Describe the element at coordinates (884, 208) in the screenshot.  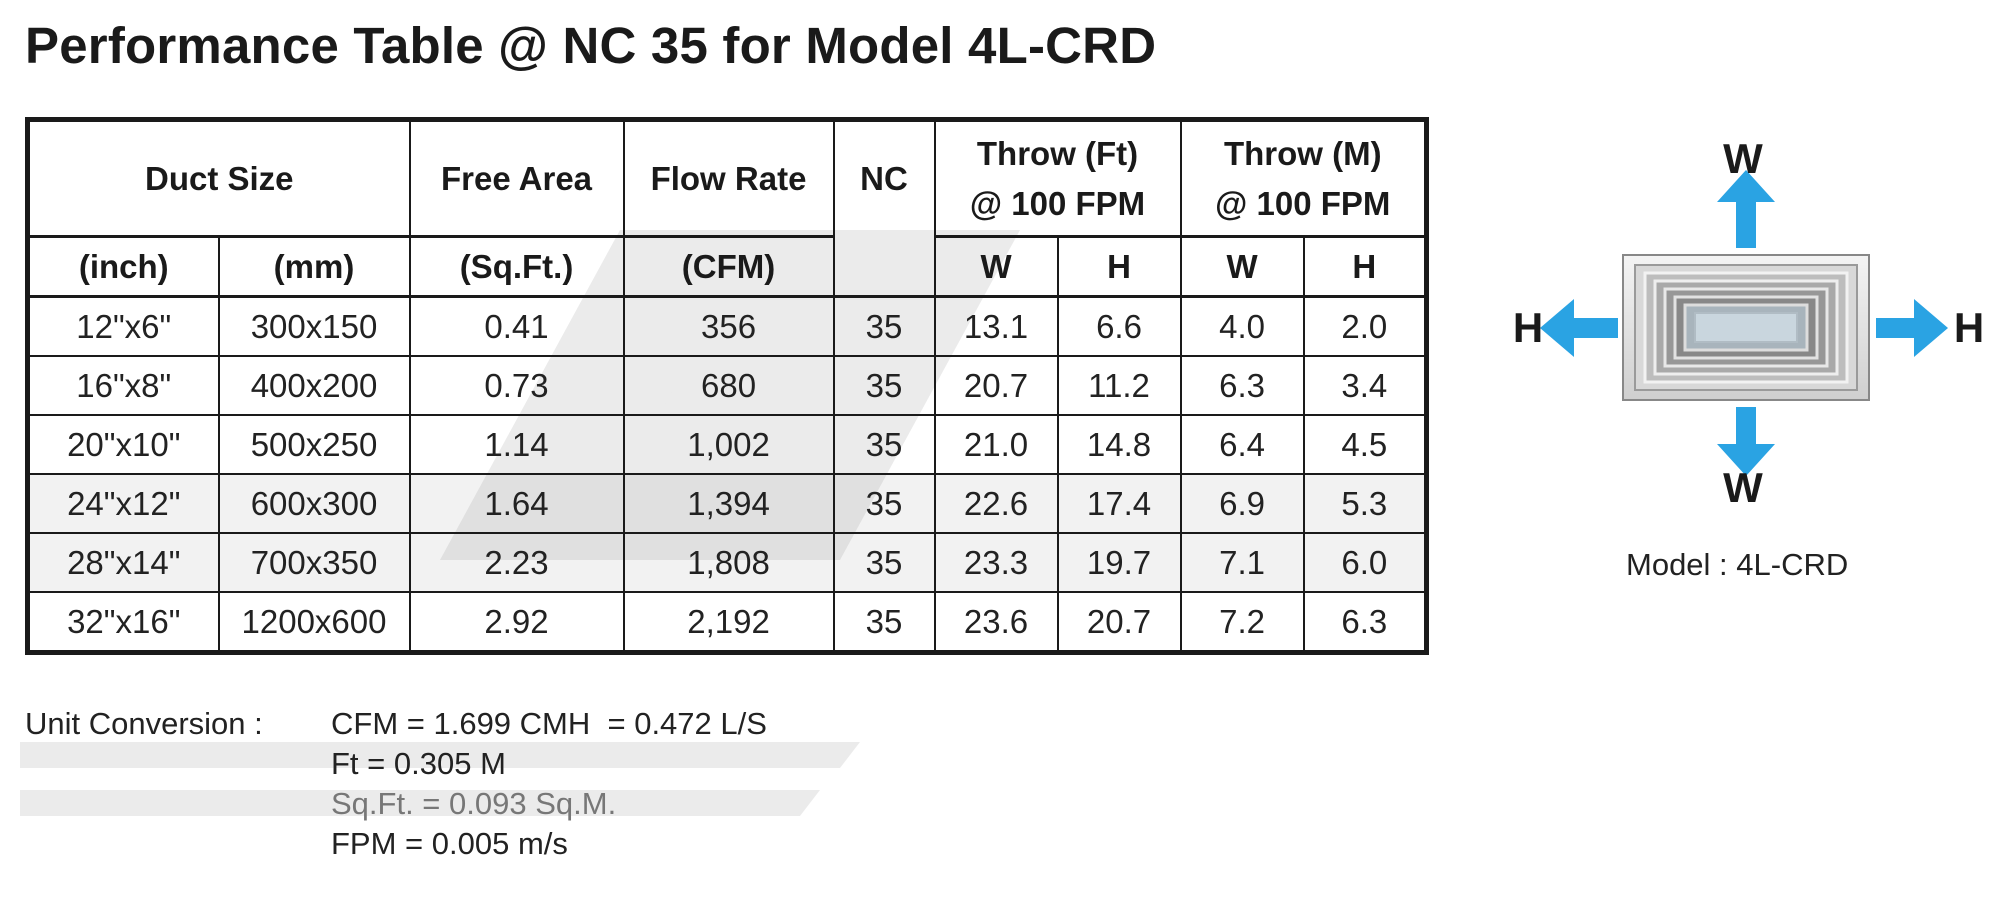
I see `header-nc: NC` at that location.